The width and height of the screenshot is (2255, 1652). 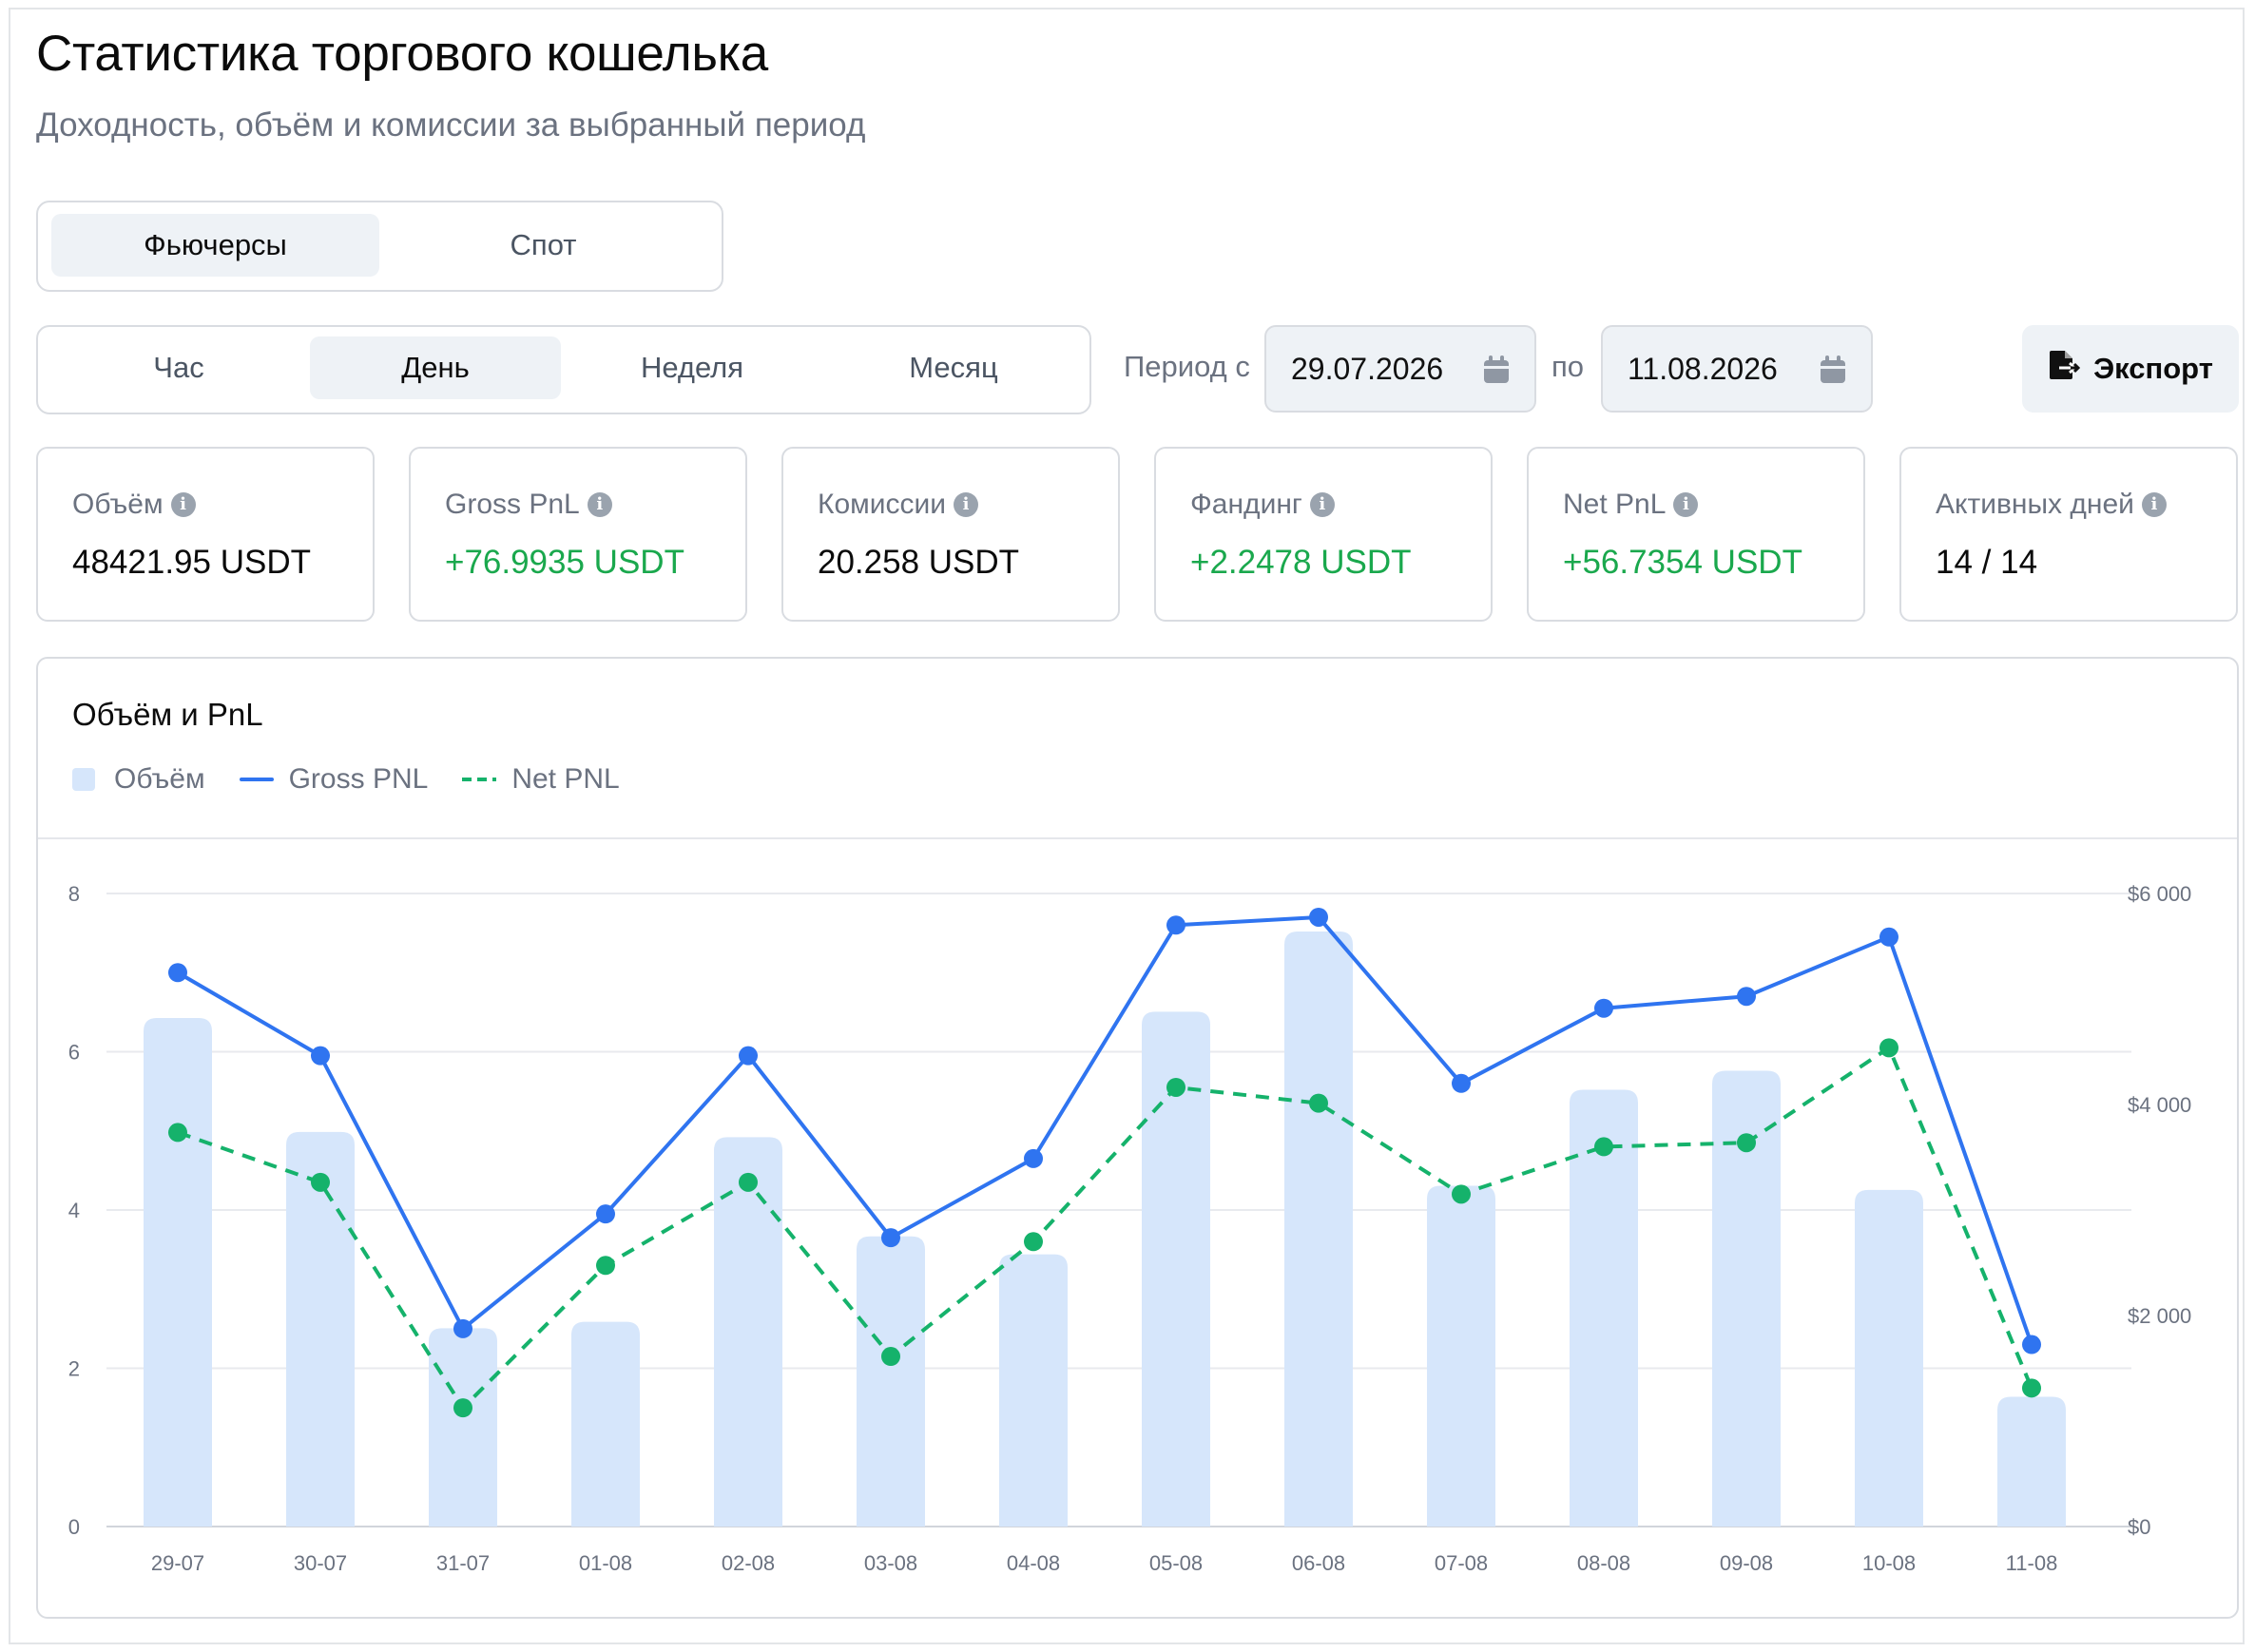 I want to click on y-right-tick-label: $0, so click(x=2139, y=1527).